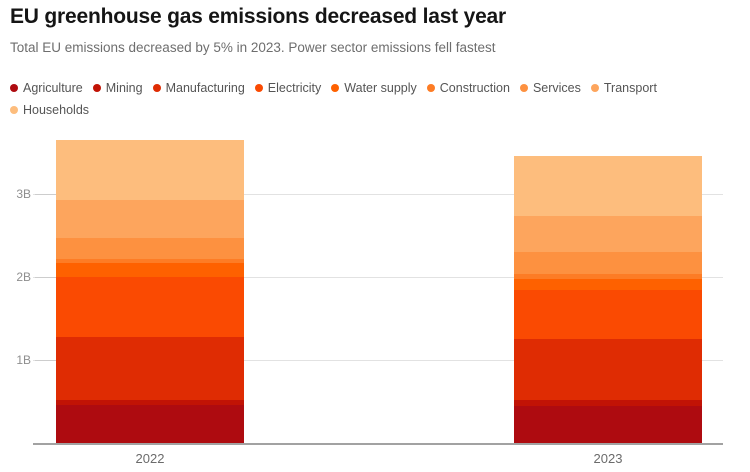 This screenshot has width=750, height=472. What do you see at coordinates (378, 277) in the screenshot?
I see `gridline-2B` at bounding box center [378, 277].